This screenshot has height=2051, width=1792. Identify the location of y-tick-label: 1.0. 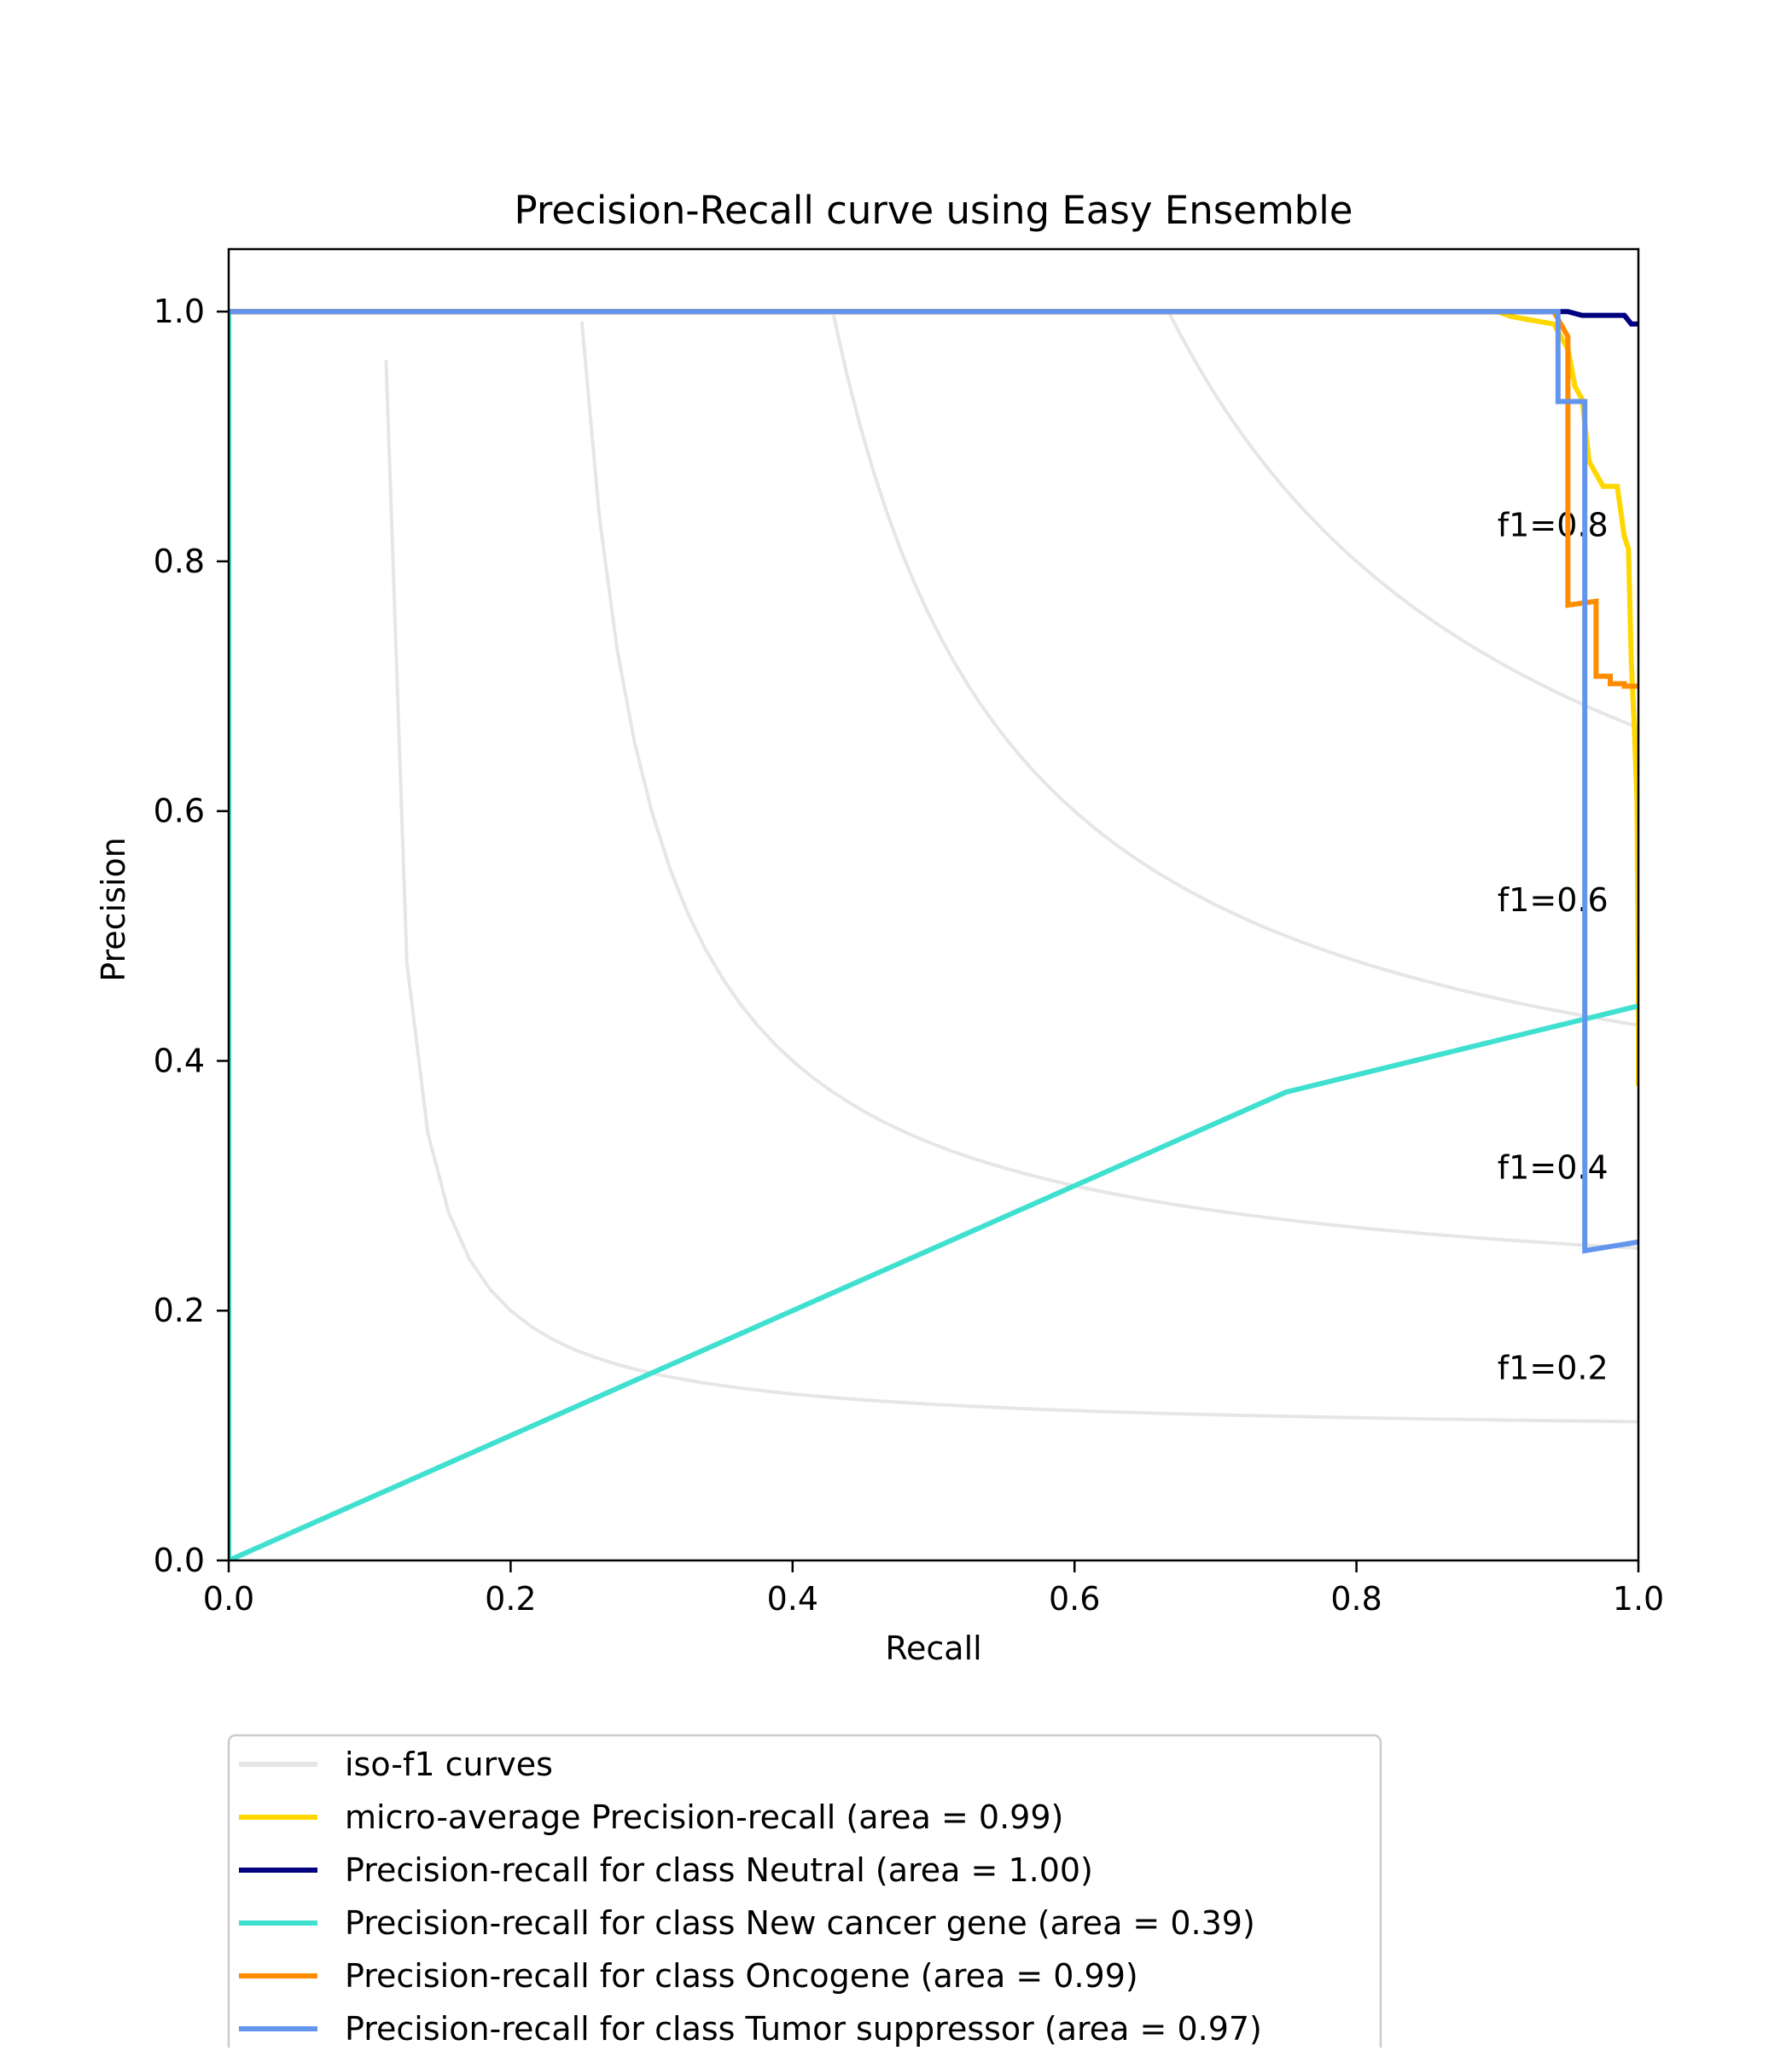
(179, 311).